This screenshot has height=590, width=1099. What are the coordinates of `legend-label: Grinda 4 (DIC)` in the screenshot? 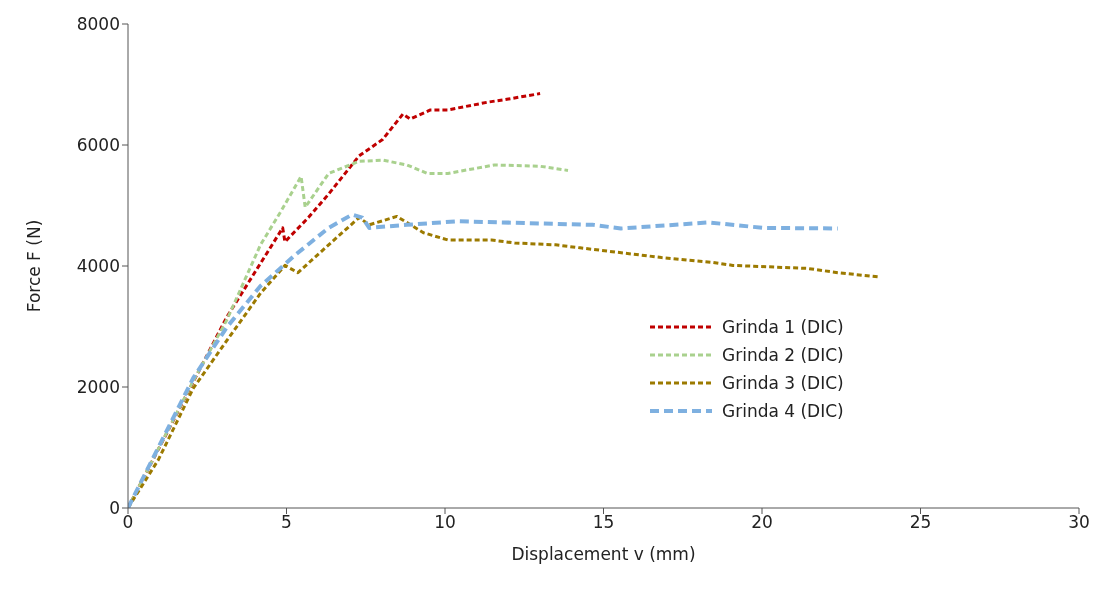 It's located at (783, 411).